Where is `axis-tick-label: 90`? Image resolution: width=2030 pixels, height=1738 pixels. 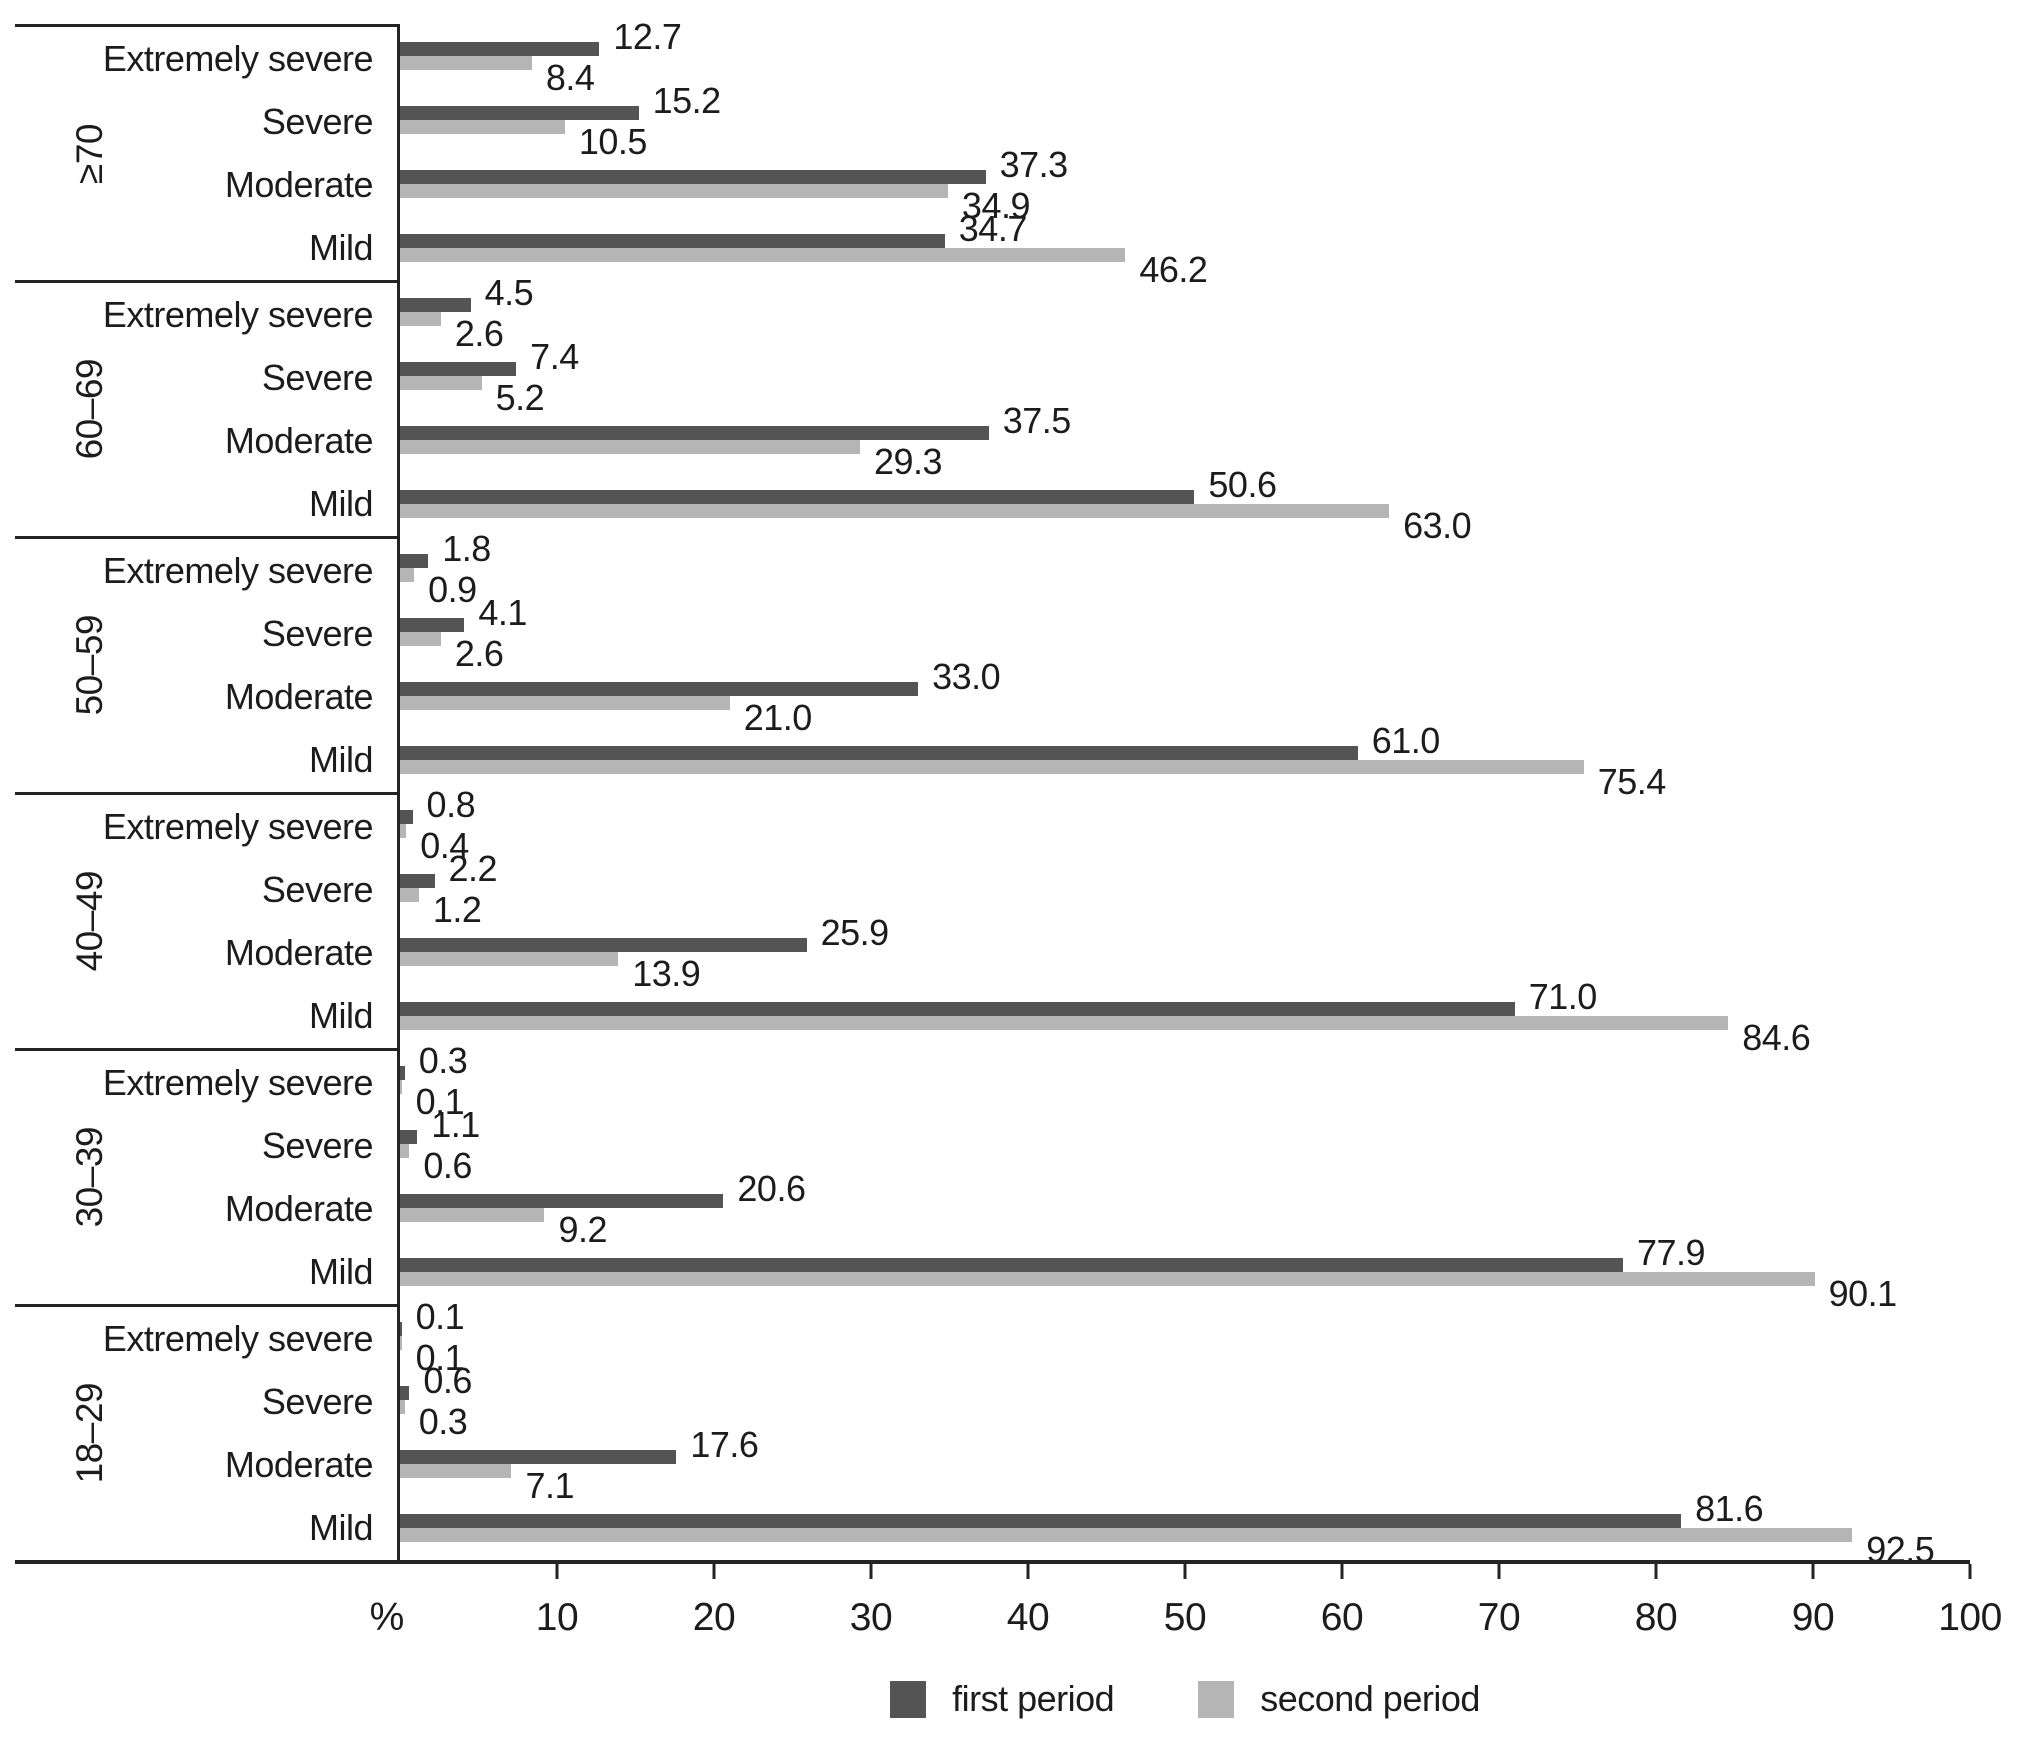 axis-tick-label: 90 is located at coordinates (1813, 1617).